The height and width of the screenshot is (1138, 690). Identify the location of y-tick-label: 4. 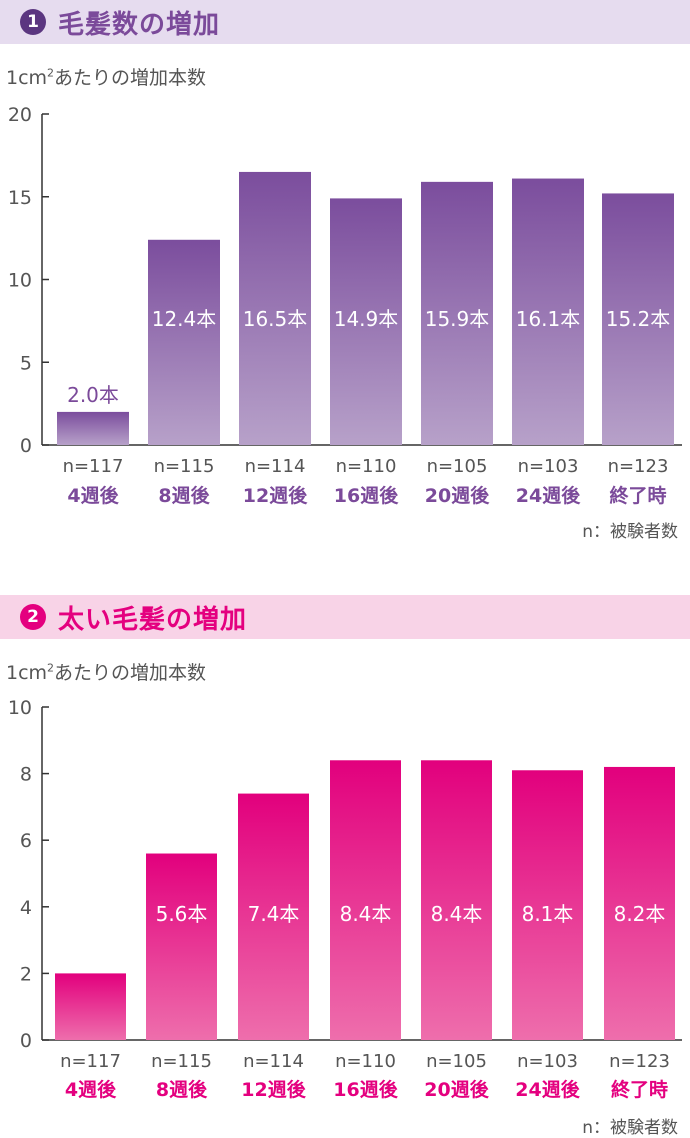
(26, 908).